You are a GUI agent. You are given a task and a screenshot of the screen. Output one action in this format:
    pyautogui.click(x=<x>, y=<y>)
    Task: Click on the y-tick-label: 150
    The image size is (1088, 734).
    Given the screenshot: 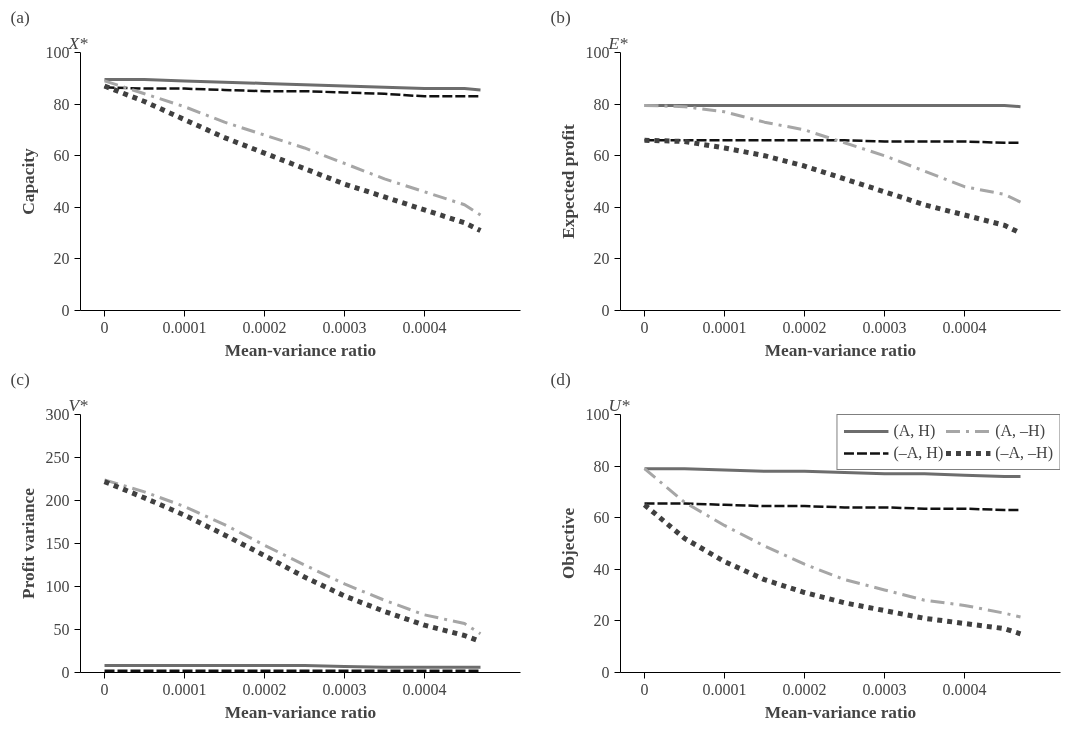 What is the action you would take?
    pyautogui.click(x=57, y=543)
    